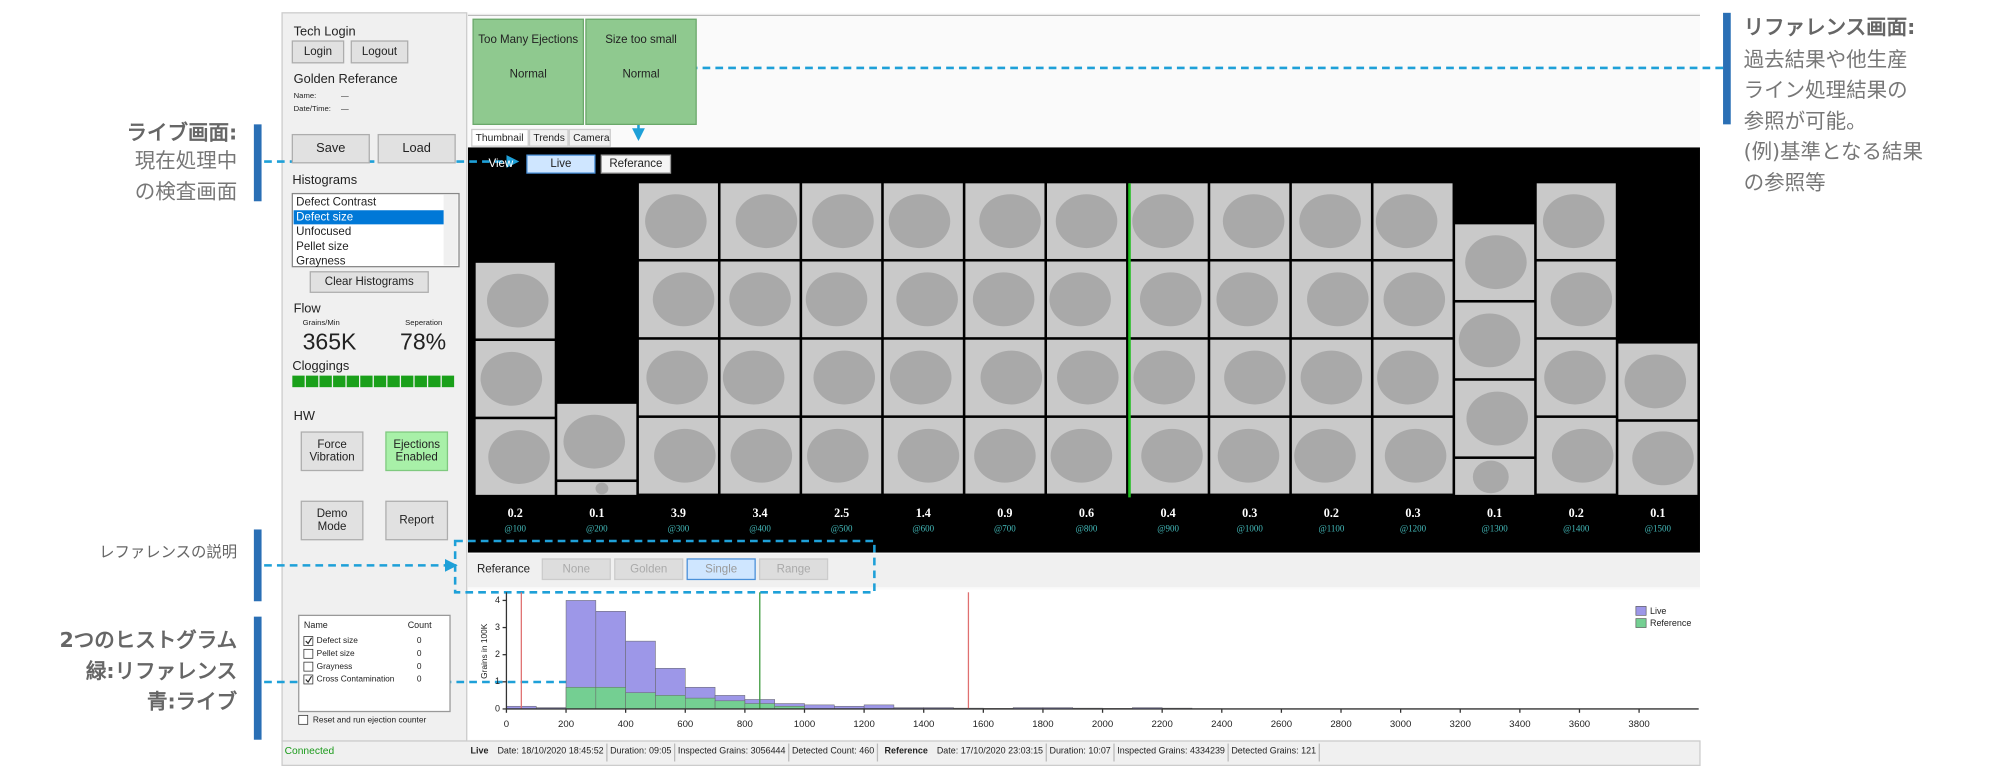 The width and height of the screenshot is (2000, 766). What do you see at coordinates (923, 724) in the screenshot?
I see `x-tick-label: 1400` at bounding box center [923, 724].